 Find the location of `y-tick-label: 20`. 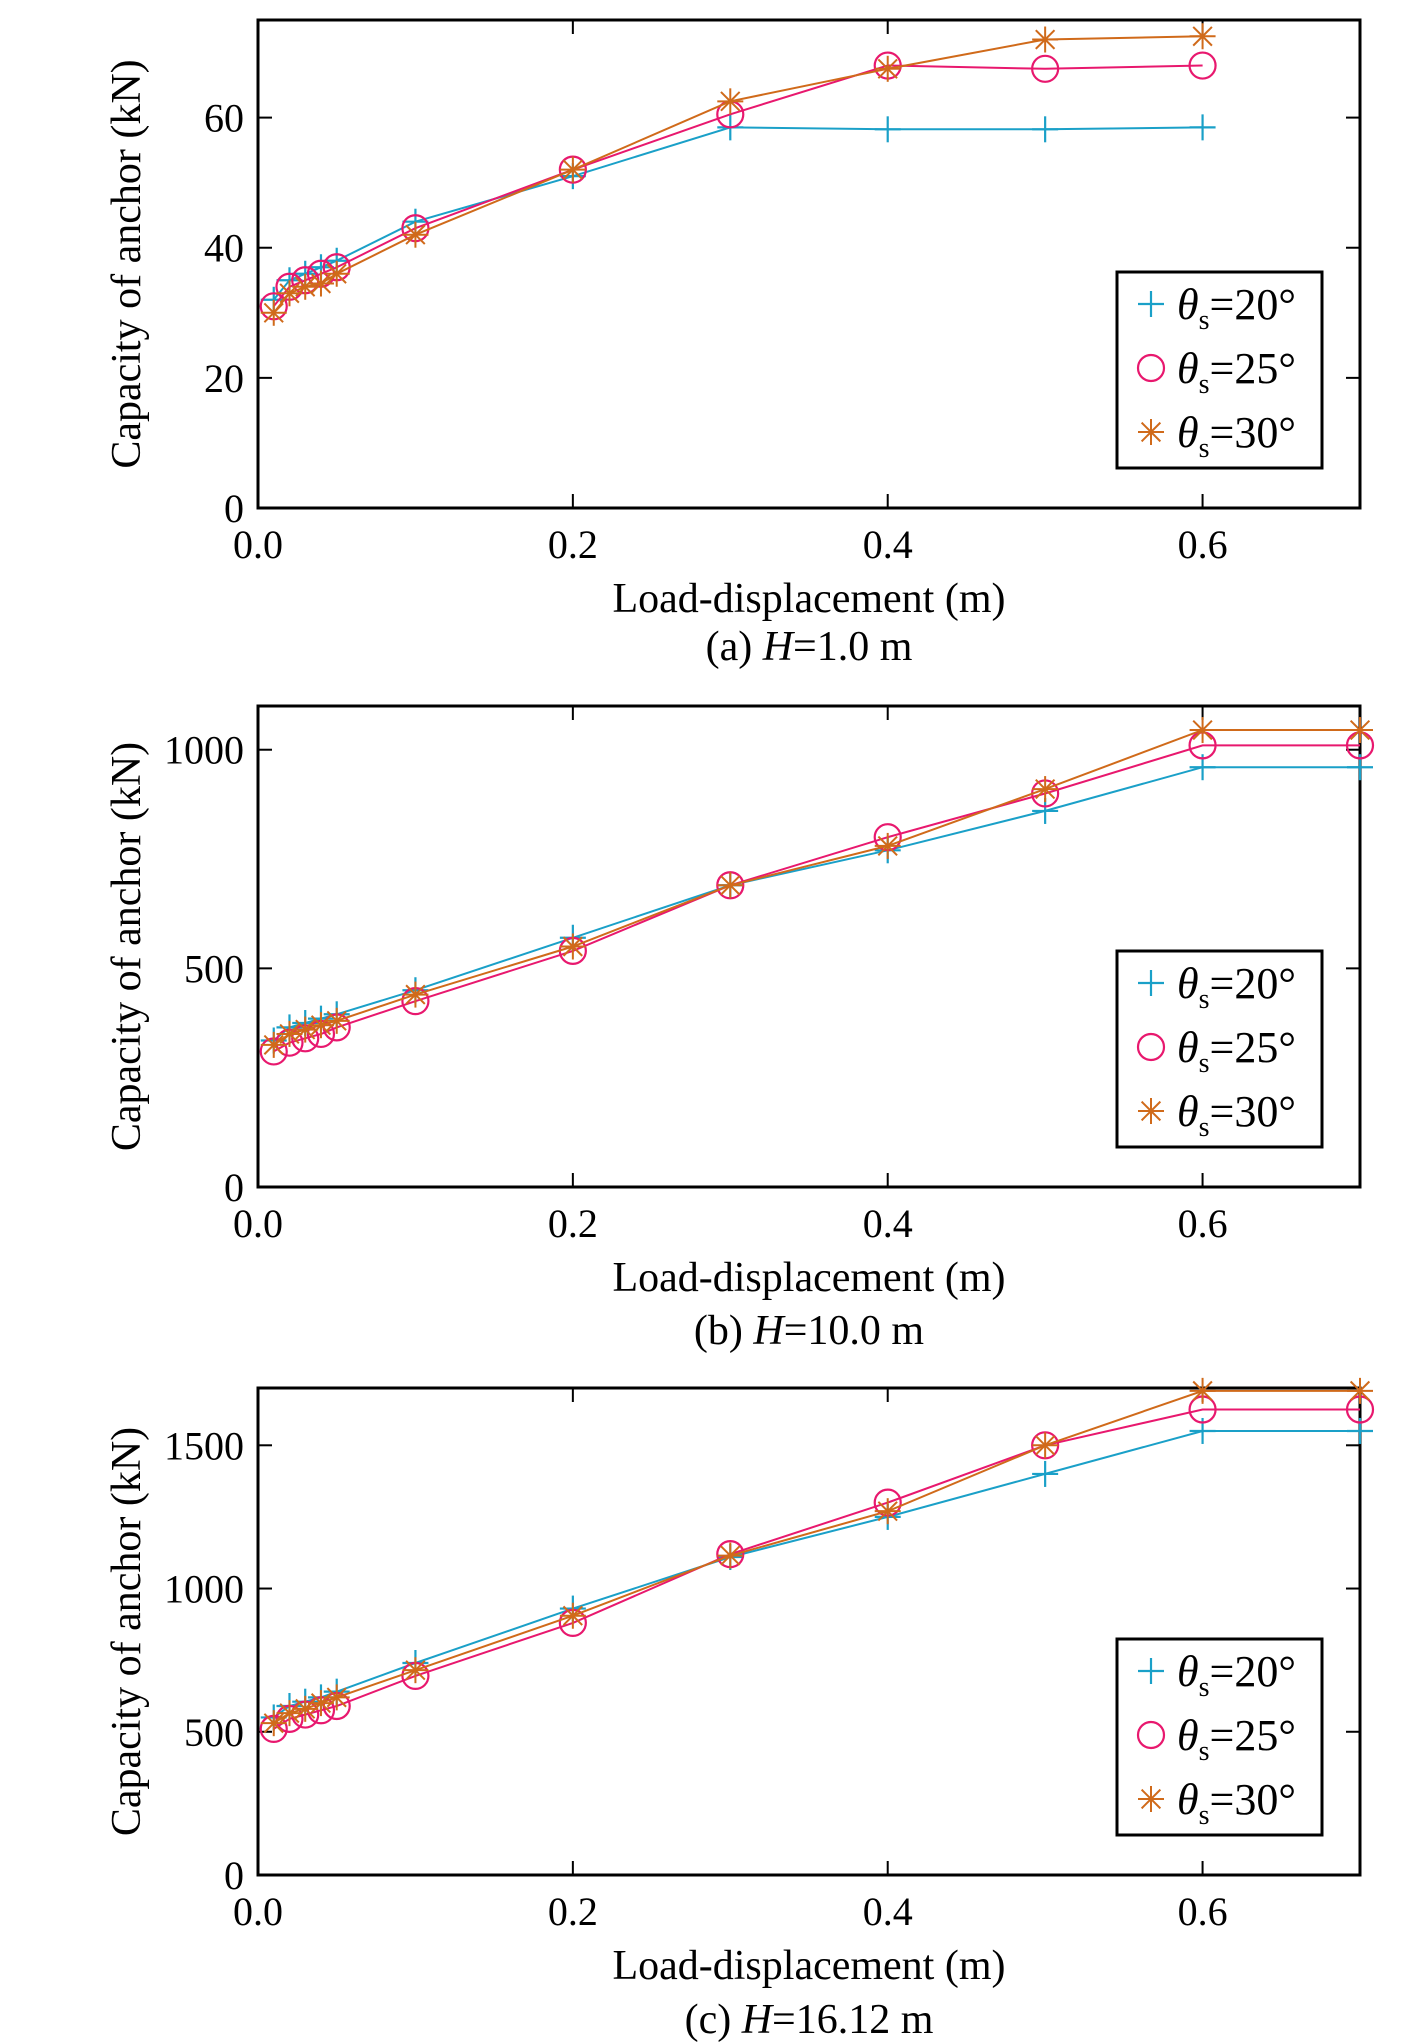

y-tick-label: 20 is located at coordinates (224, 378).